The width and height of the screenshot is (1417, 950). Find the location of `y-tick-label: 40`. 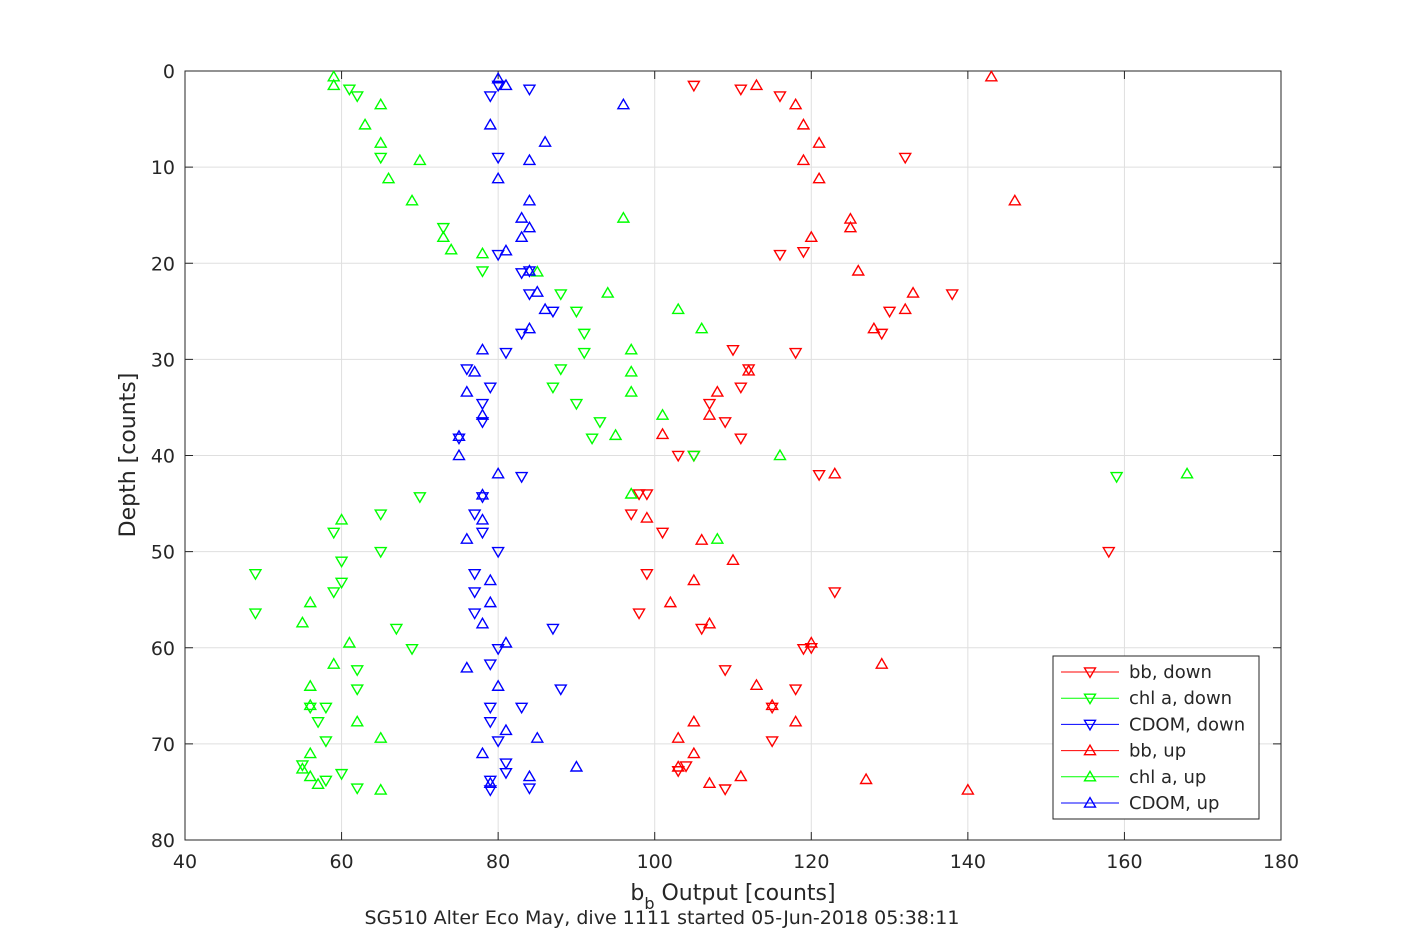

y-tick-label: 40 is located at coordinates (163, 457).